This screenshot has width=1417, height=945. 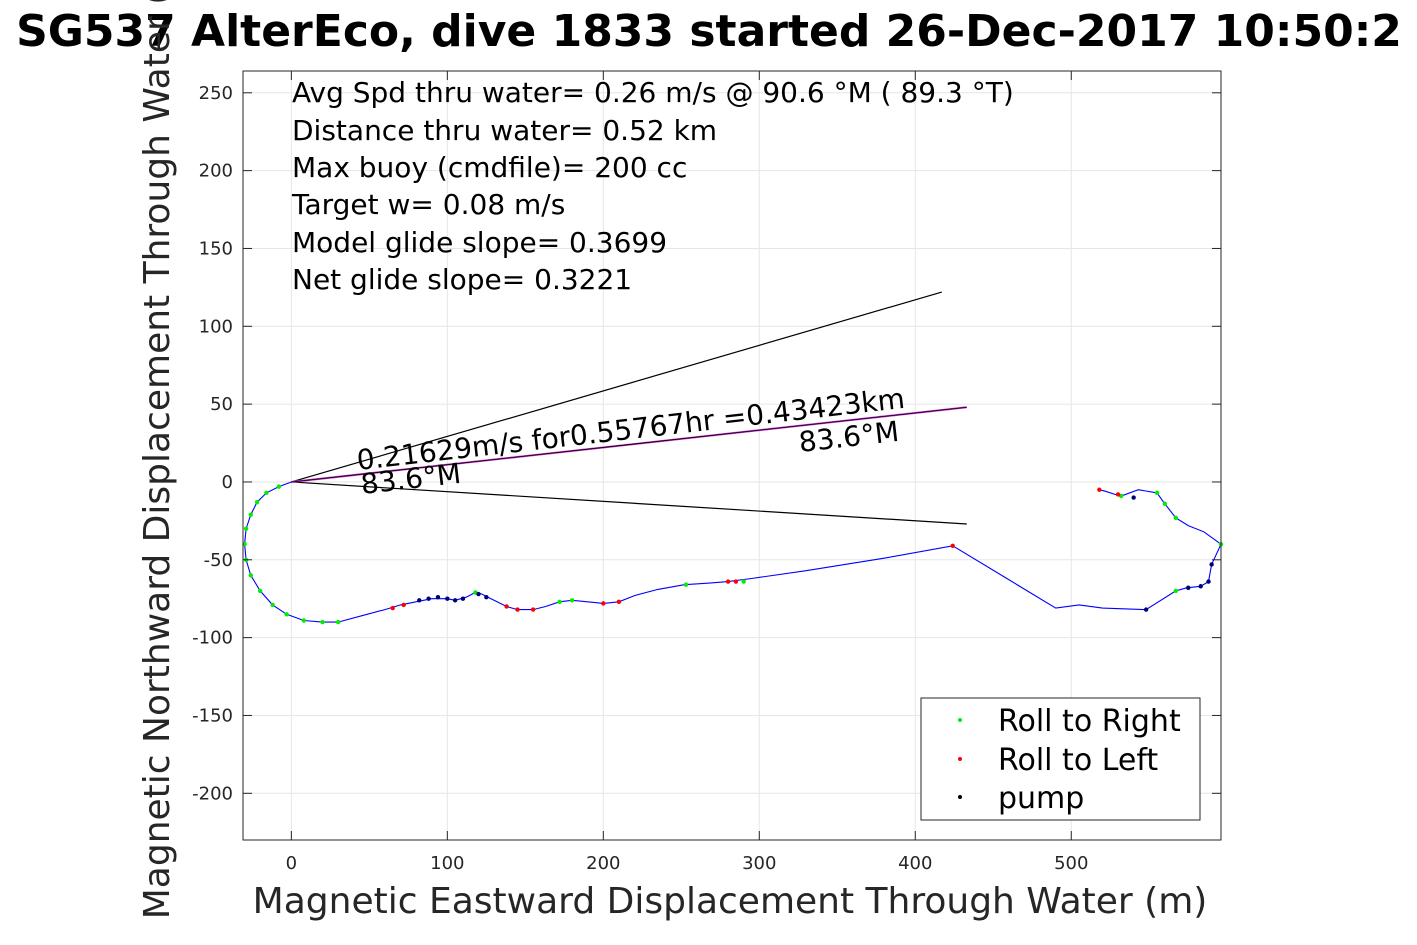 I want to click on x-tick-label: 400, so click(x=915, y=863).